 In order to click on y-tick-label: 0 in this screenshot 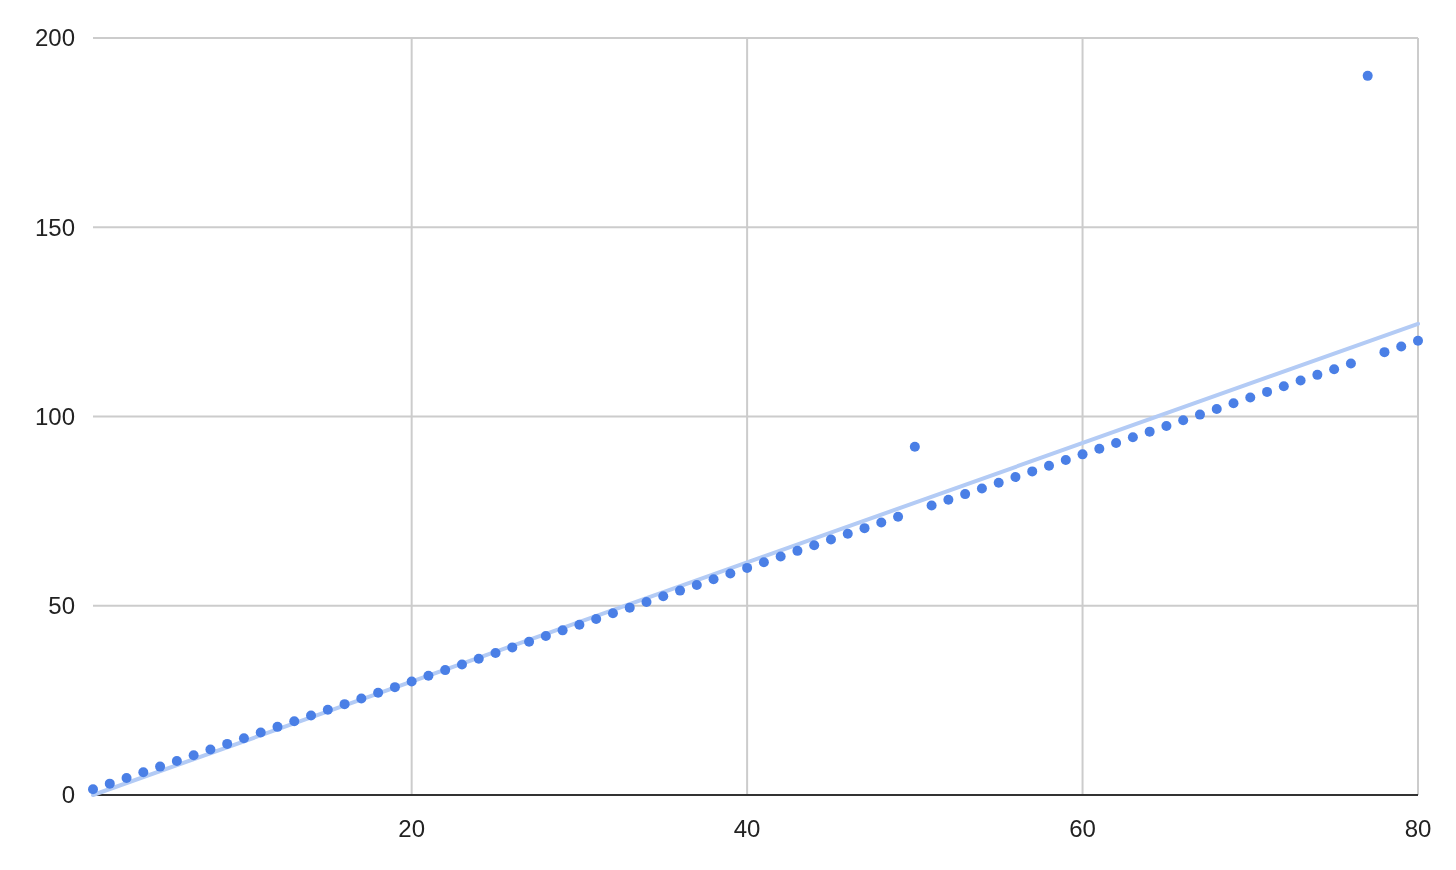, I will do `click(68, 795)`.